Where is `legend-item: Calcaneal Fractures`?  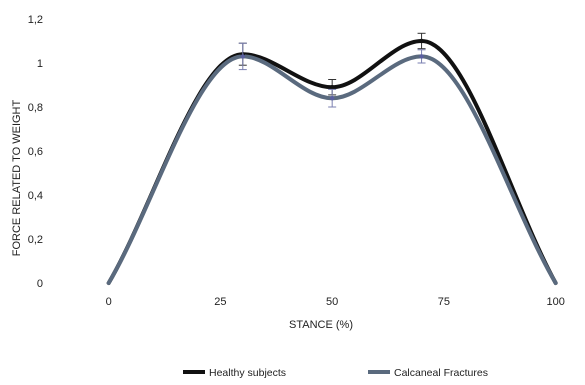 legend-item: Calcaneal Fractures is located at coordinates (428, 373).